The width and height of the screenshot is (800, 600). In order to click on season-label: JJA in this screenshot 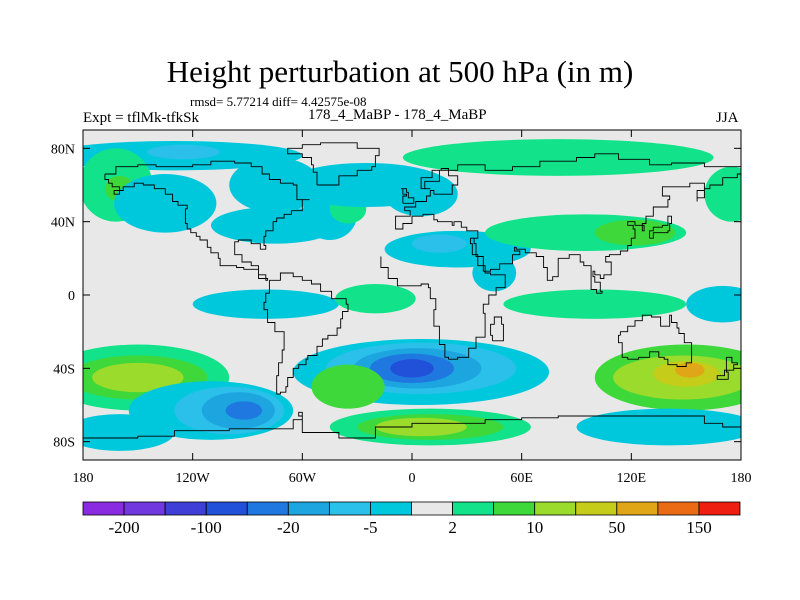, I will do `click(727, 118)`.